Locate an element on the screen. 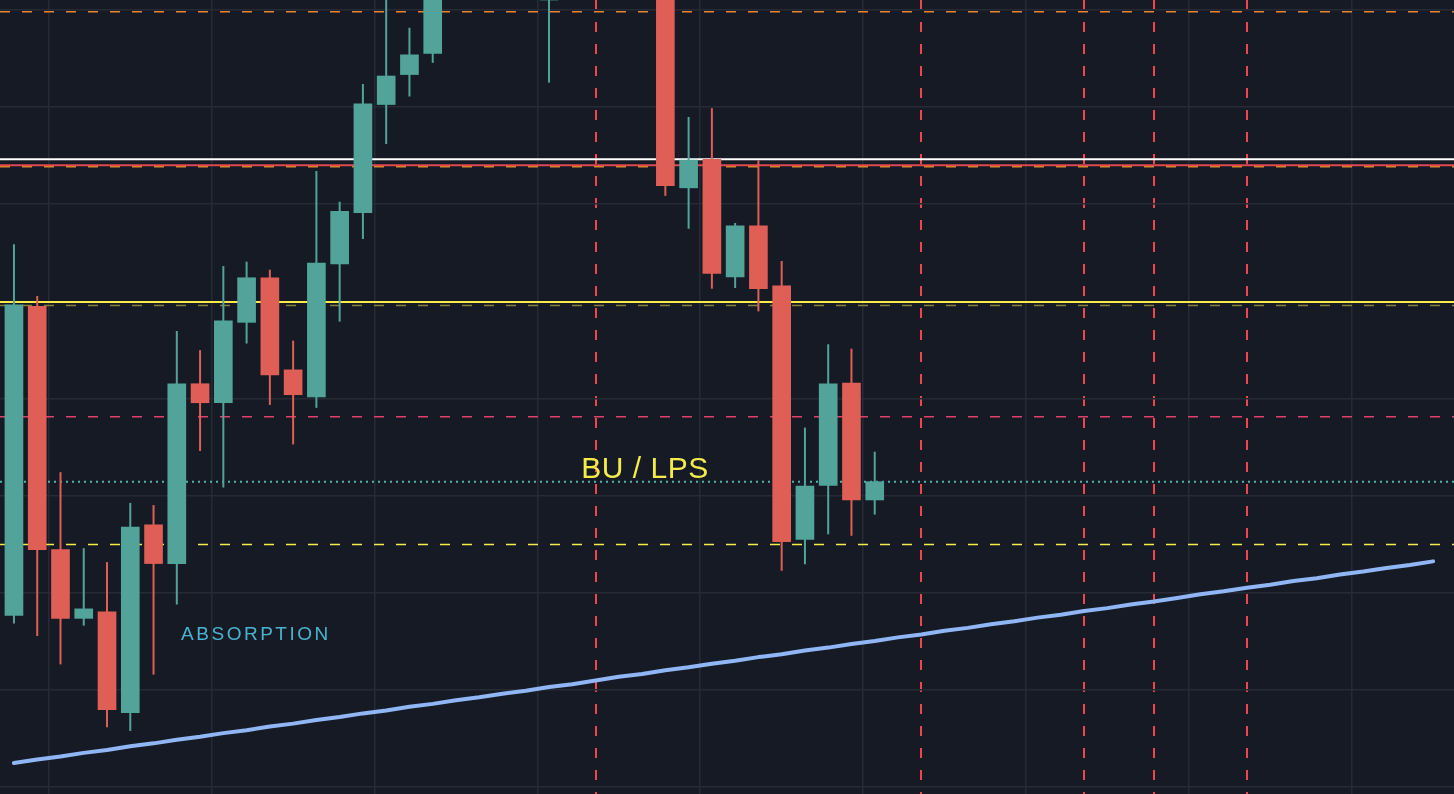 Image resolution: width=1454 pixels, height=794 pixels. annotation: ABSORPTION is located at coordinates (256, 633).